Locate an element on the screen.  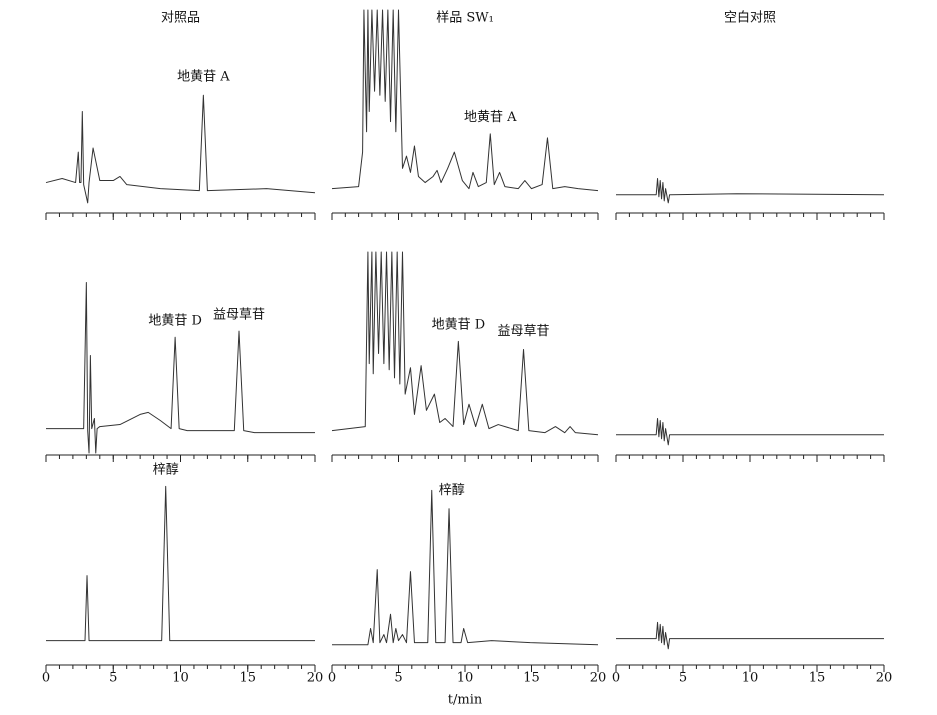
panel-title: 空白对照 is located at coordinates (750, 18).